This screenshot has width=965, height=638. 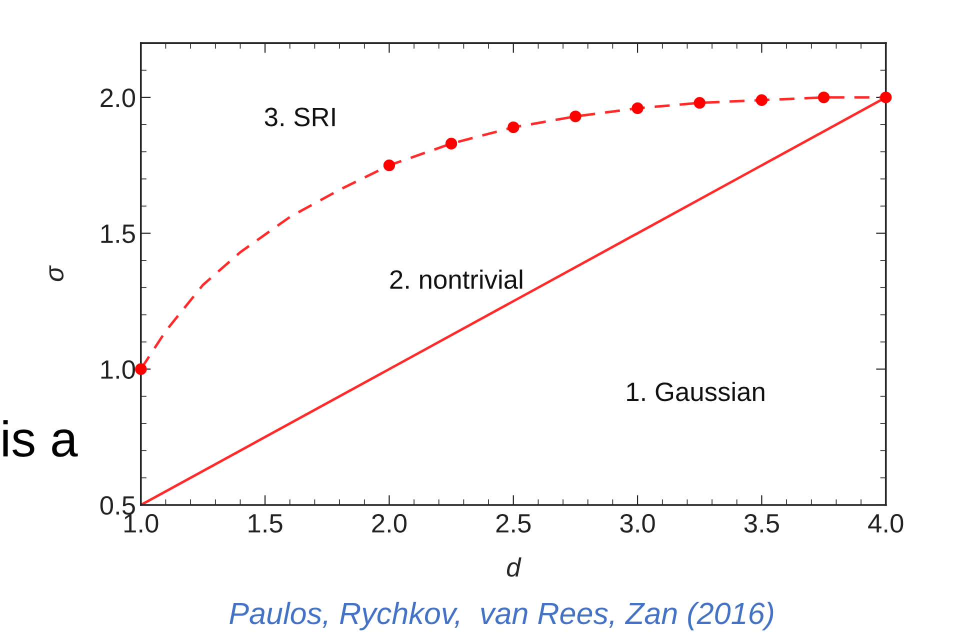 I want to click on x-tick-label: 4.0, so click(x=886, y=523).